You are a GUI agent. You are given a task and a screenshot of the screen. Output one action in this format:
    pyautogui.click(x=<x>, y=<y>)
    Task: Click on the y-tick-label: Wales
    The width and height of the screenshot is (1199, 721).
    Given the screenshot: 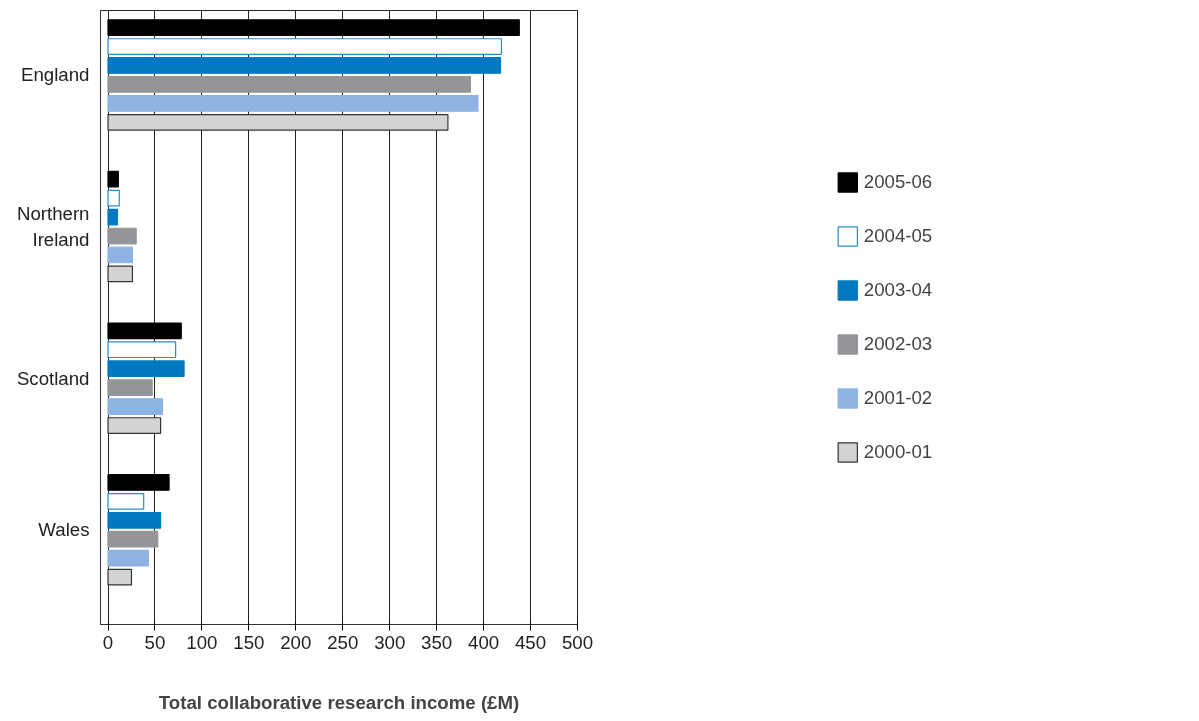 What is the action you would take?
    pyautogui.click(x=64, y=530)
    